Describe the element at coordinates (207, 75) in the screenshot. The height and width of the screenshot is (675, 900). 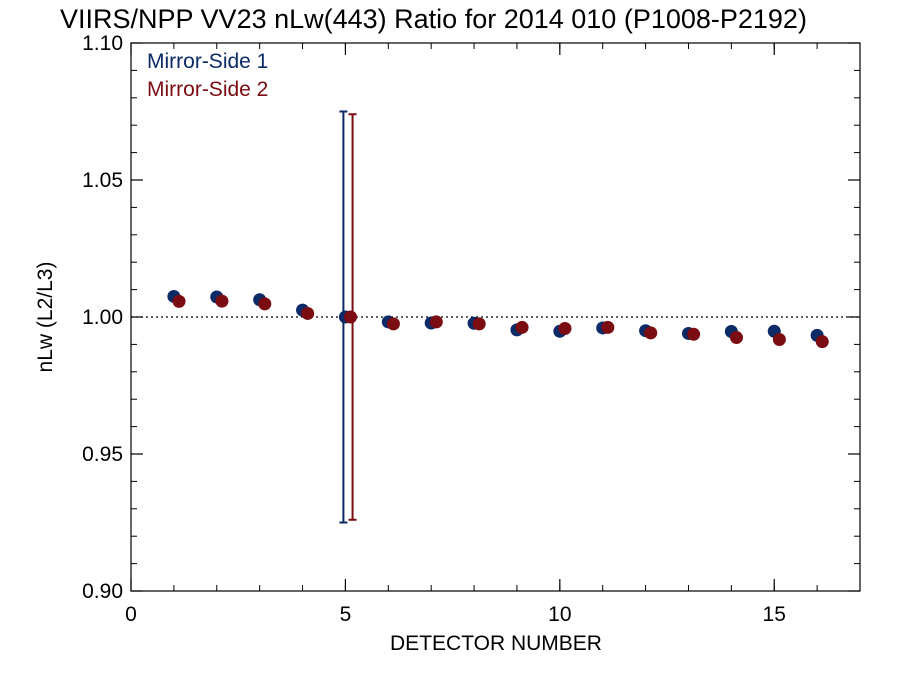
I see `legend: Mirror-Side 1 Mirror-Side 2` at that location.